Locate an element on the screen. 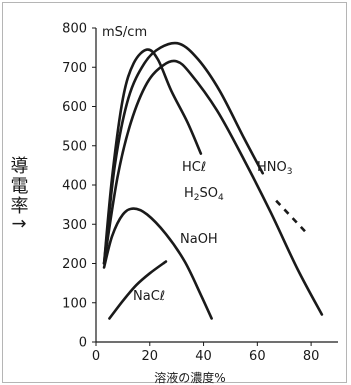 The height and width of the screenshot is (385, 351). x-tick-label: 40 is located at coordinates (203, 356).